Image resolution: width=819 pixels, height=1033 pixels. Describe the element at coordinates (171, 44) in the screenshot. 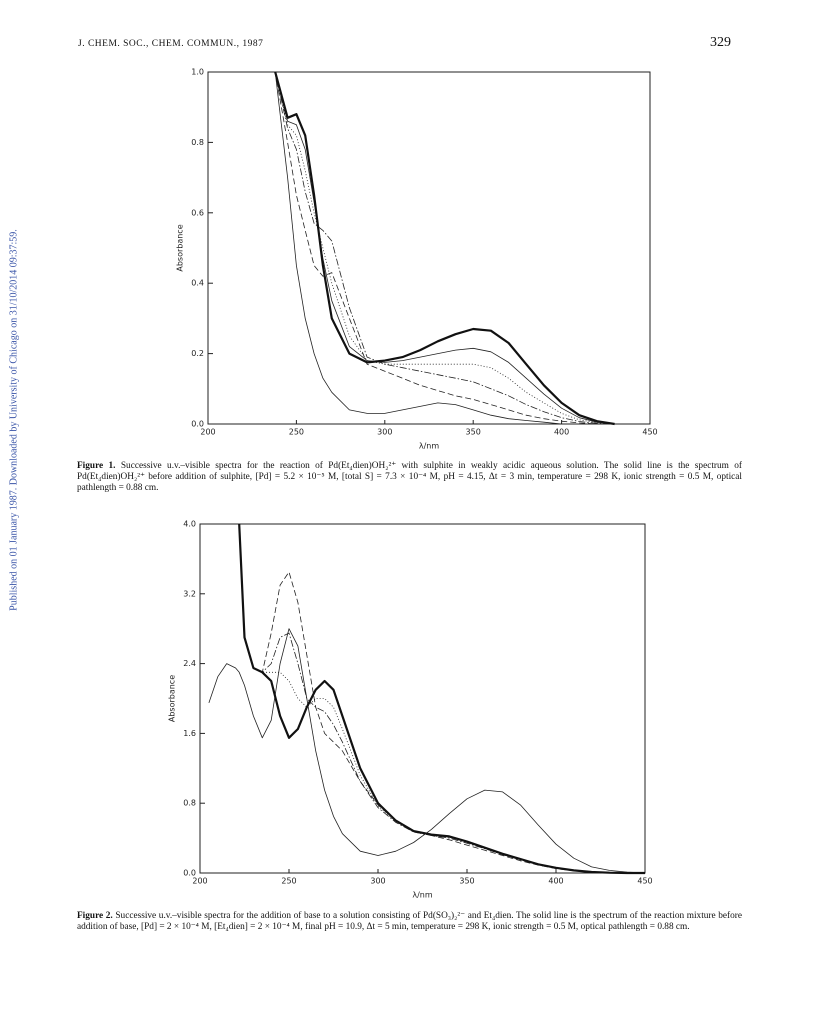

I see `journal-header: J. CHEM. SOC., CHEM. COMMUN., 1987` at that location.